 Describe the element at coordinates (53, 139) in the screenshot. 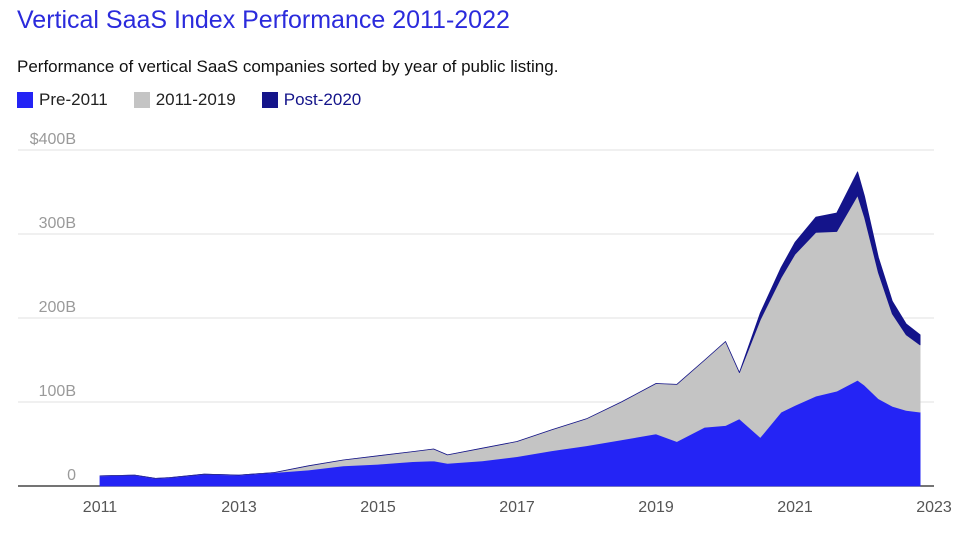

I see `y-tick-label: $400B` at that location.